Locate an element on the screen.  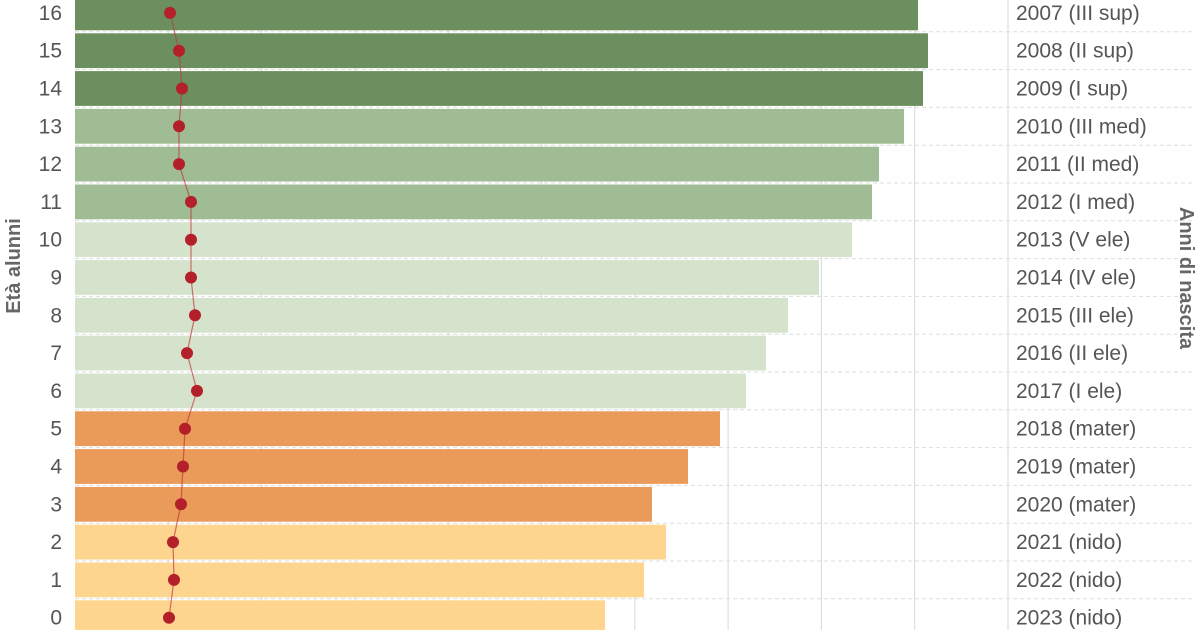
birth-year-tick-label: 2014 (IV ele) is located at coordinates (1076, 278).